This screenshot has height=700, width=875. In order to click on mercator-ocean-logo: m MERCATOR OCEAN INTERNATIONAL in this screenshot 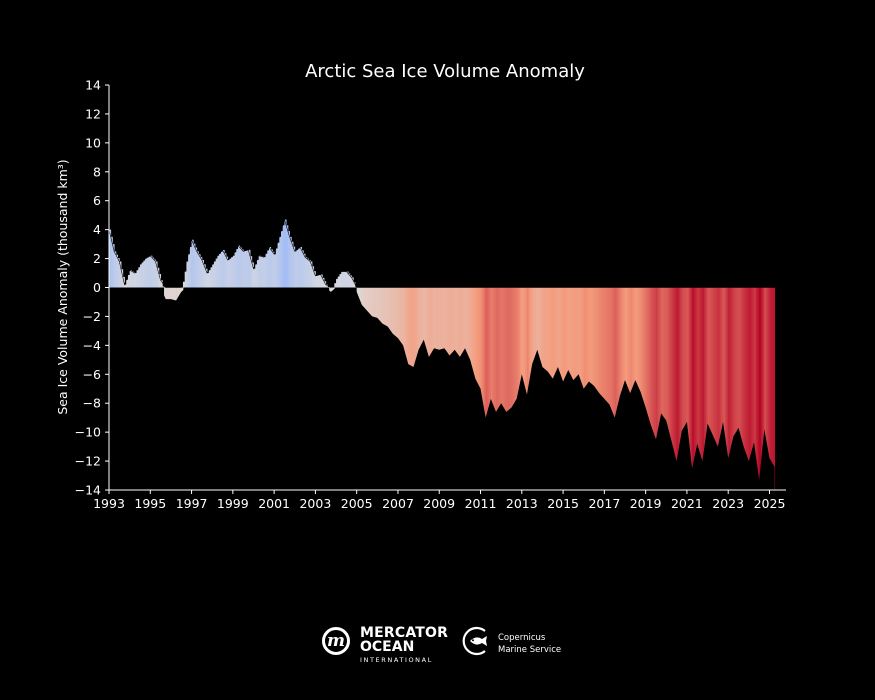, I will do `click(385, 646)`.